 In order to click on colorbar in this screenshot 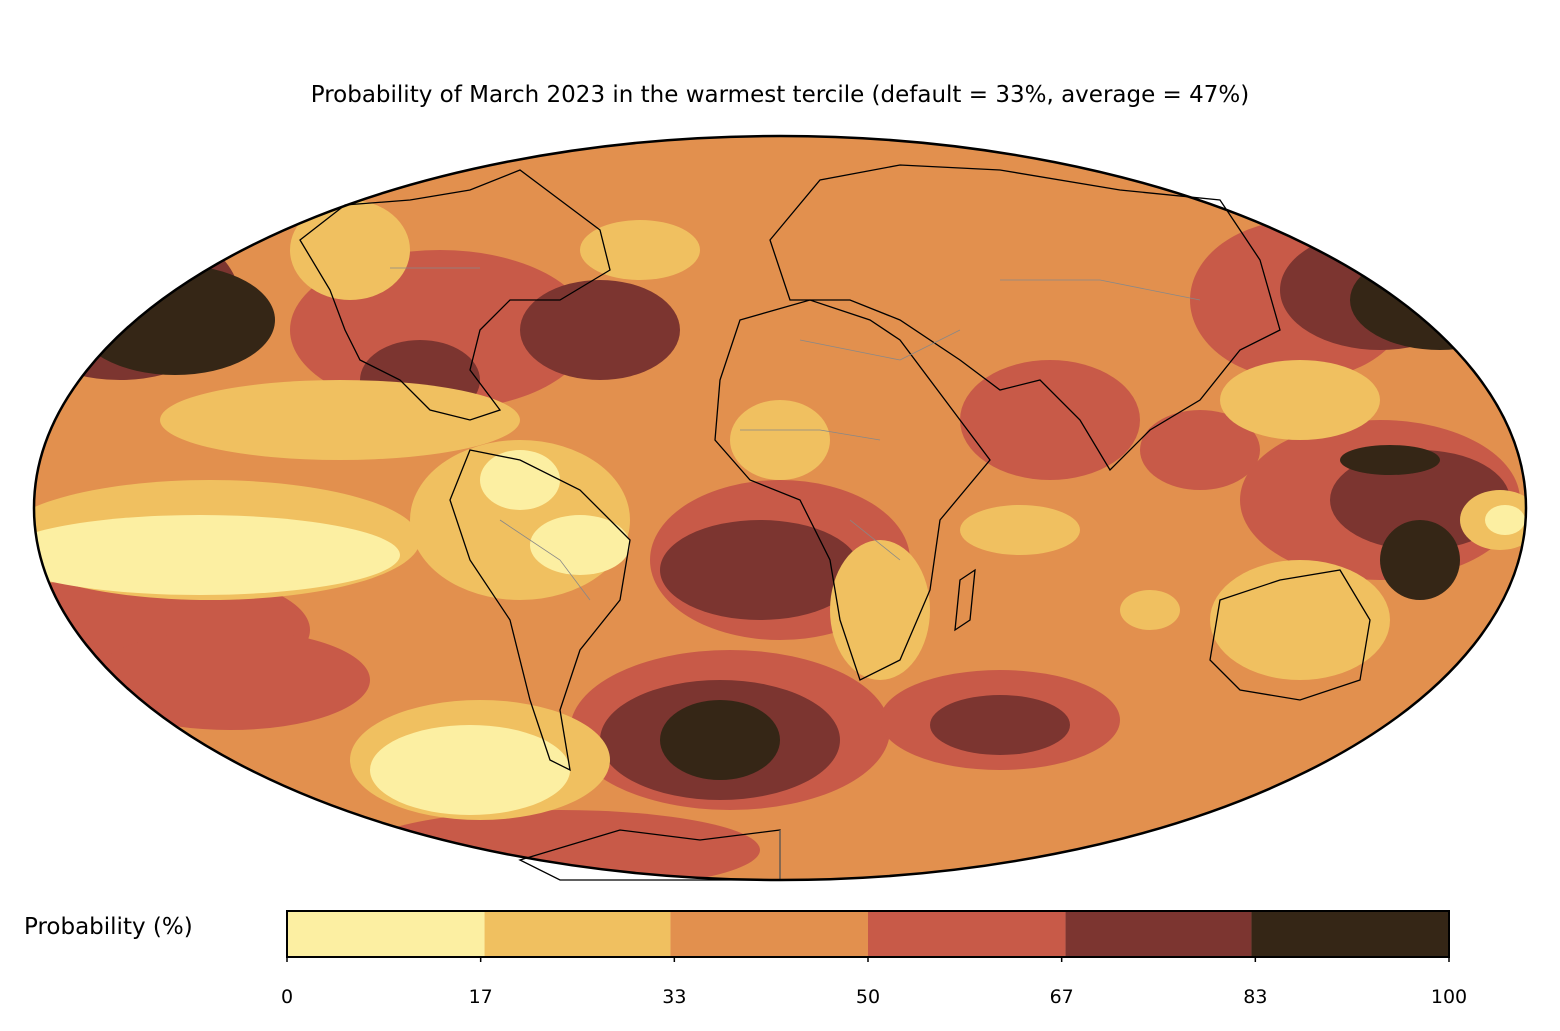, I will do `click(868, 936)`.